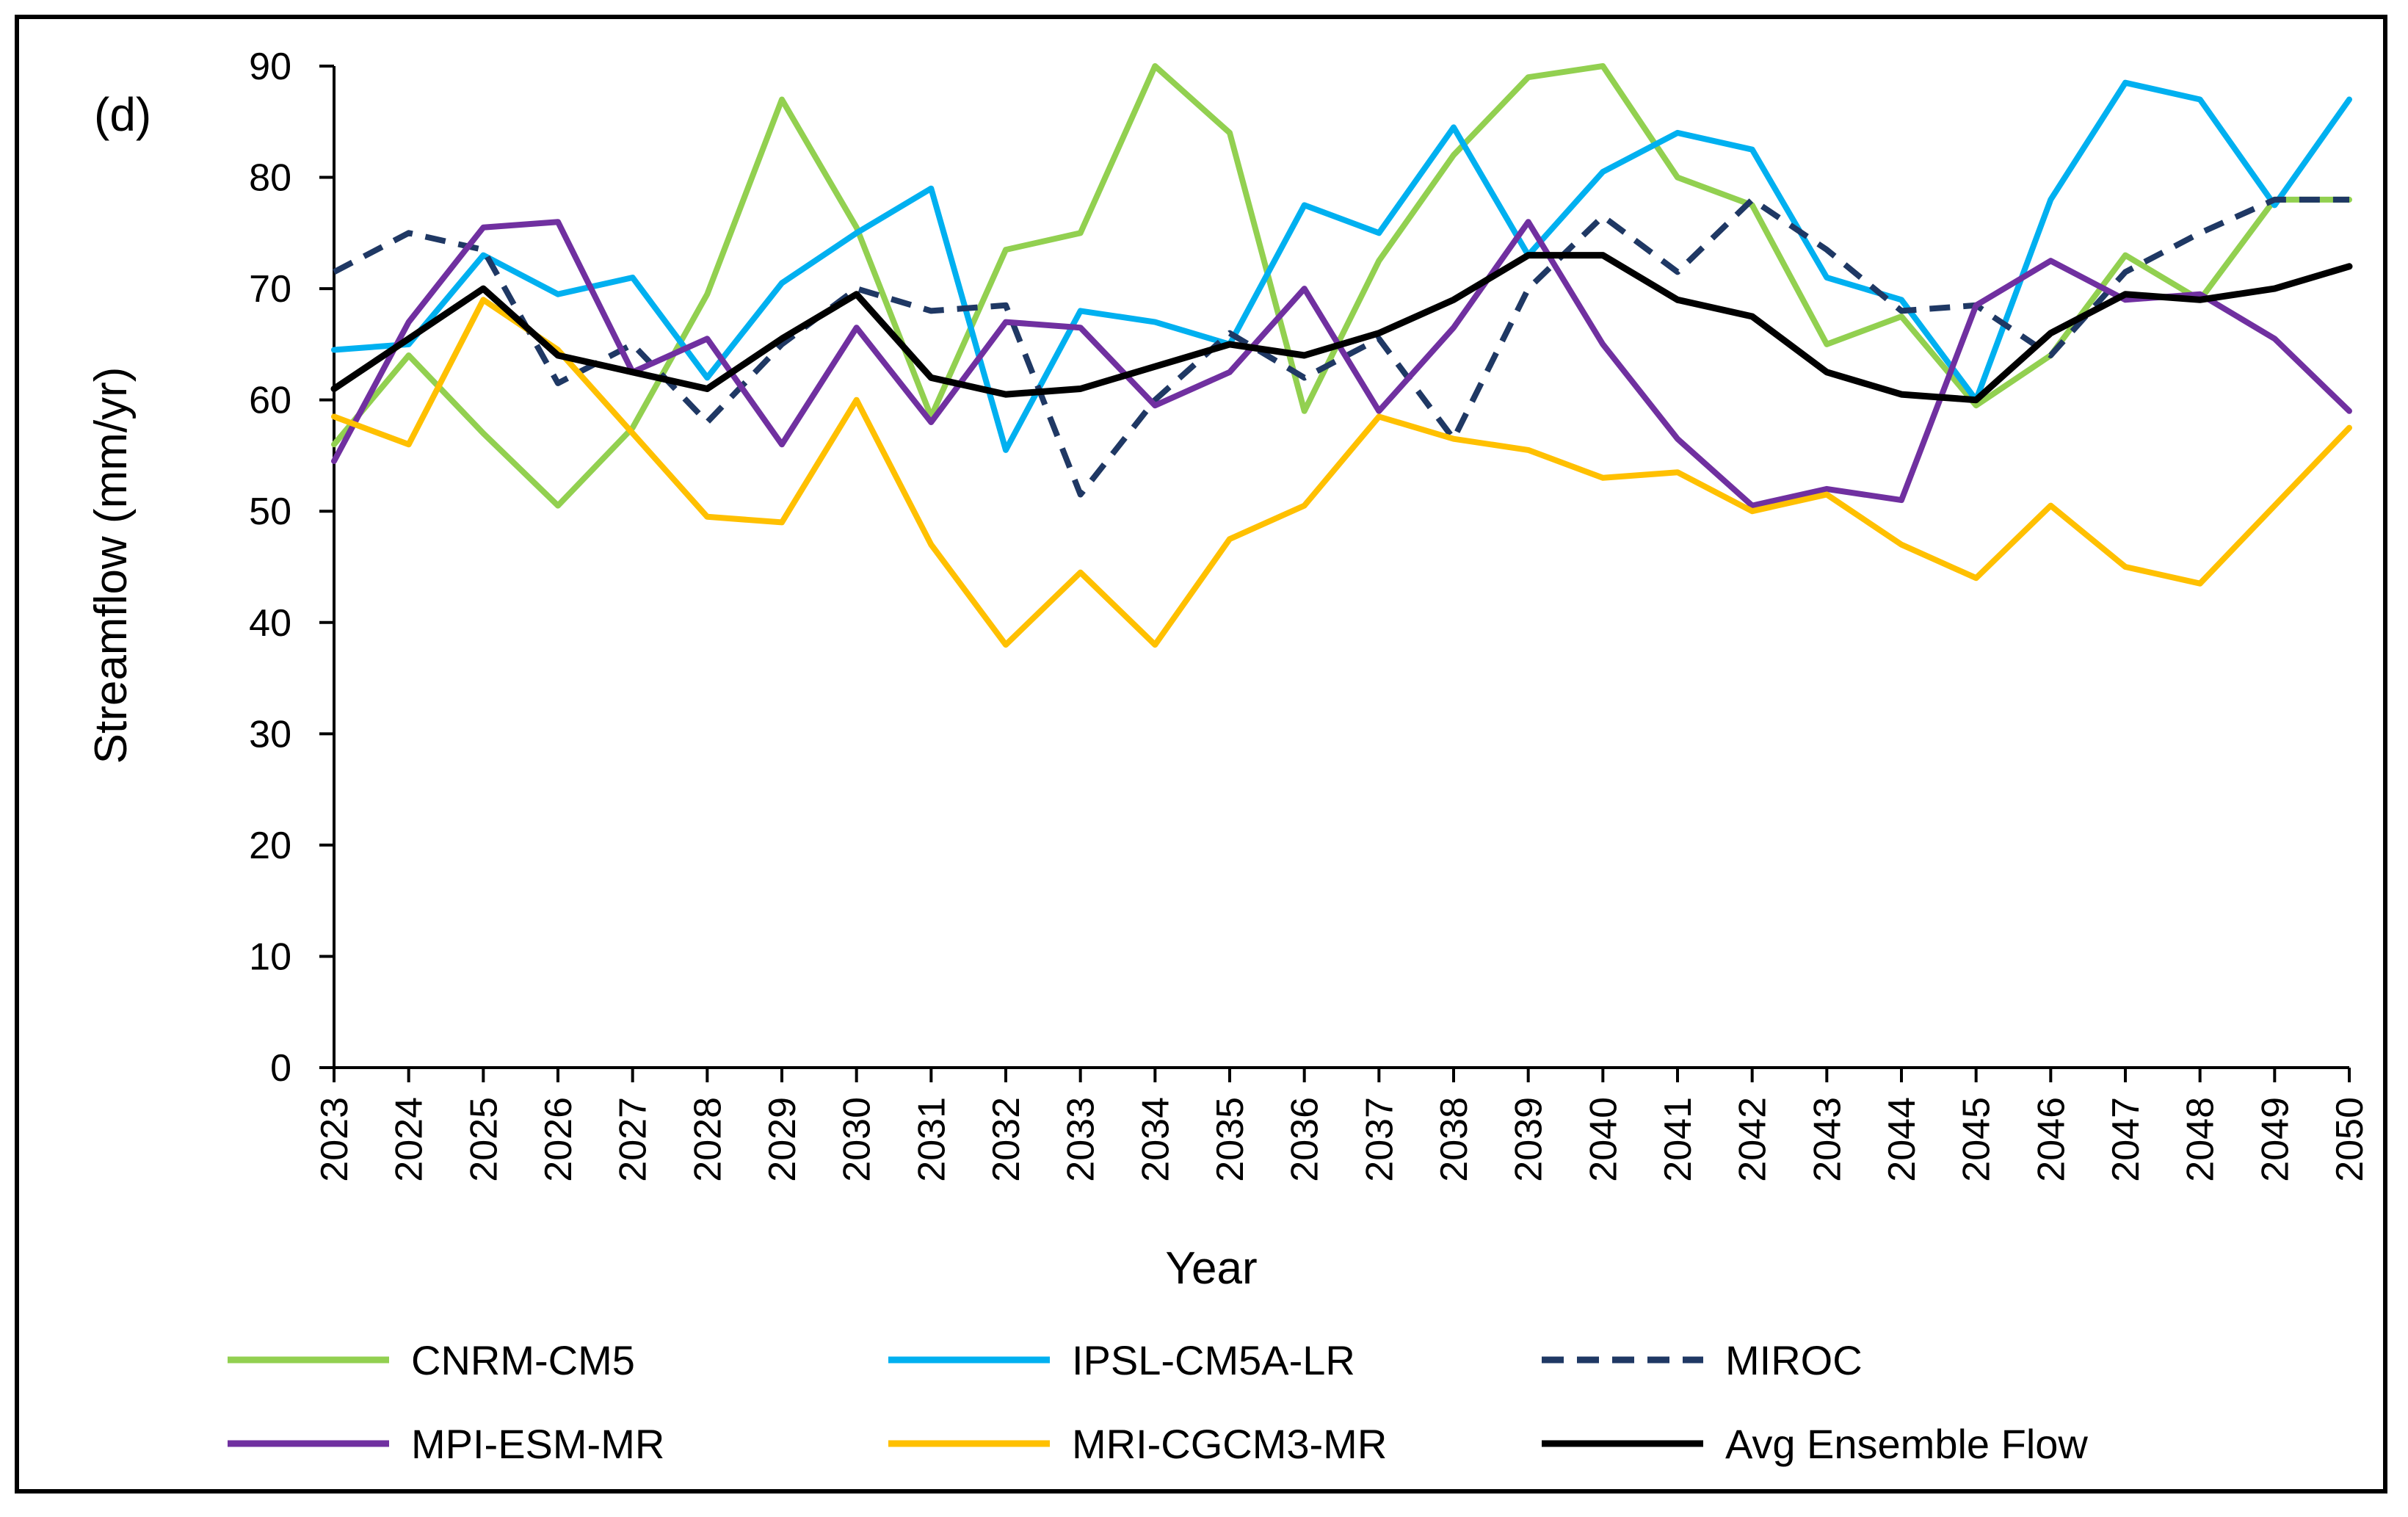 This screenshot has width=2408, height=1517. I want to click on series-line-avg-ensemble-flow, so click(1341, 328).